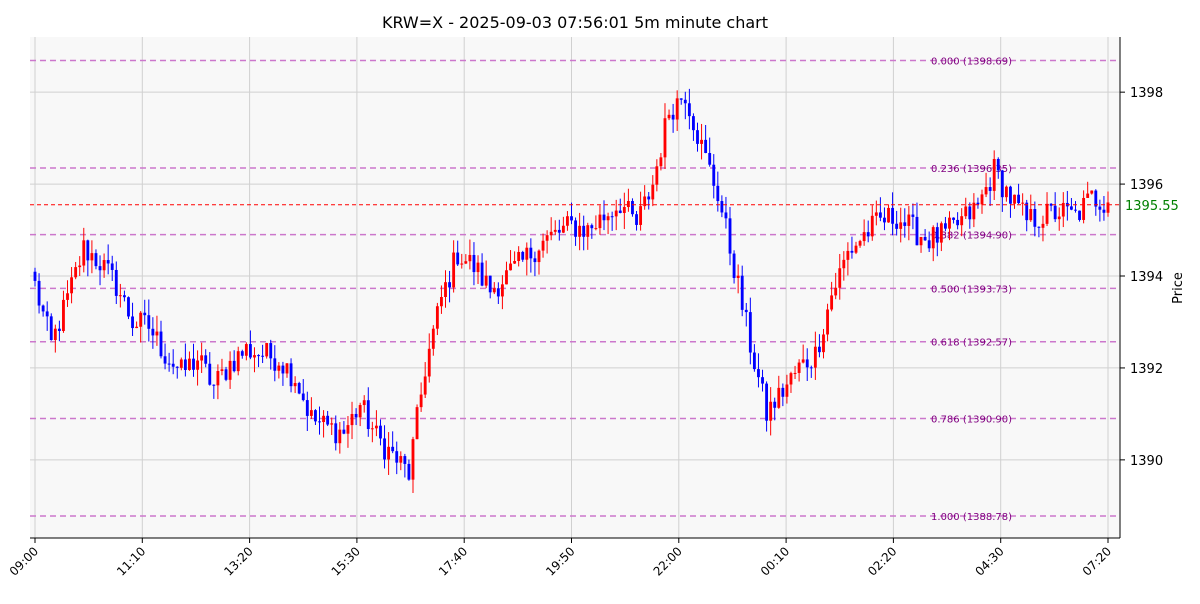 This screenshot has width=1200, height=604. What do you see at coordinates (989, 561) in the screenshot?
I see `x-tick-label: 04:30` at bounding box center [989, 561].